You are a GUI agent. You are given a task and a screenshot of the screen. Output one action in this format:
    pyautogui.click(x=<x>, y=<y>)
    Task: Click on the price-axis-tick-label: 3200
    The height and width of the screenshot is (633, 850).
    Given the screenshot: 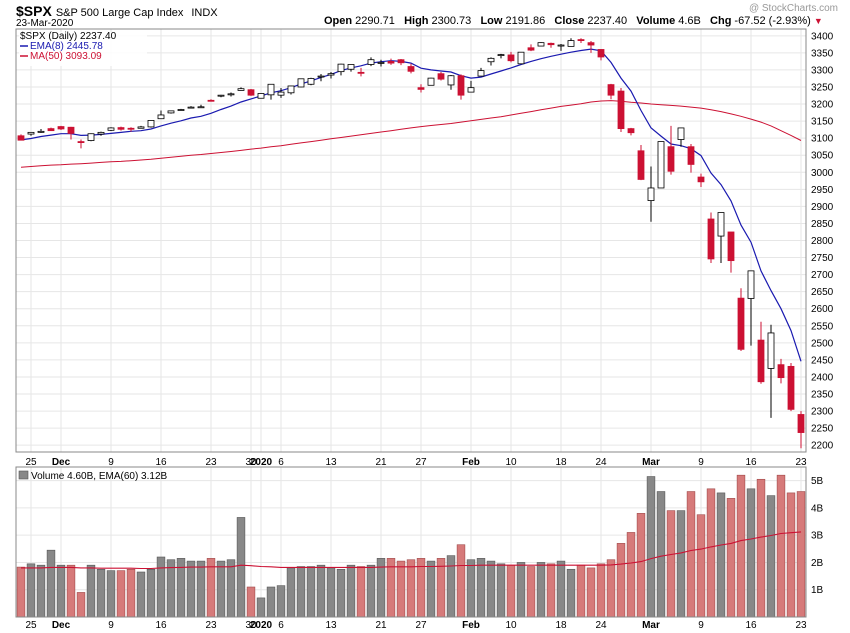 What is the action you would take?
    pyautogui.click(x=822, y=105)
    